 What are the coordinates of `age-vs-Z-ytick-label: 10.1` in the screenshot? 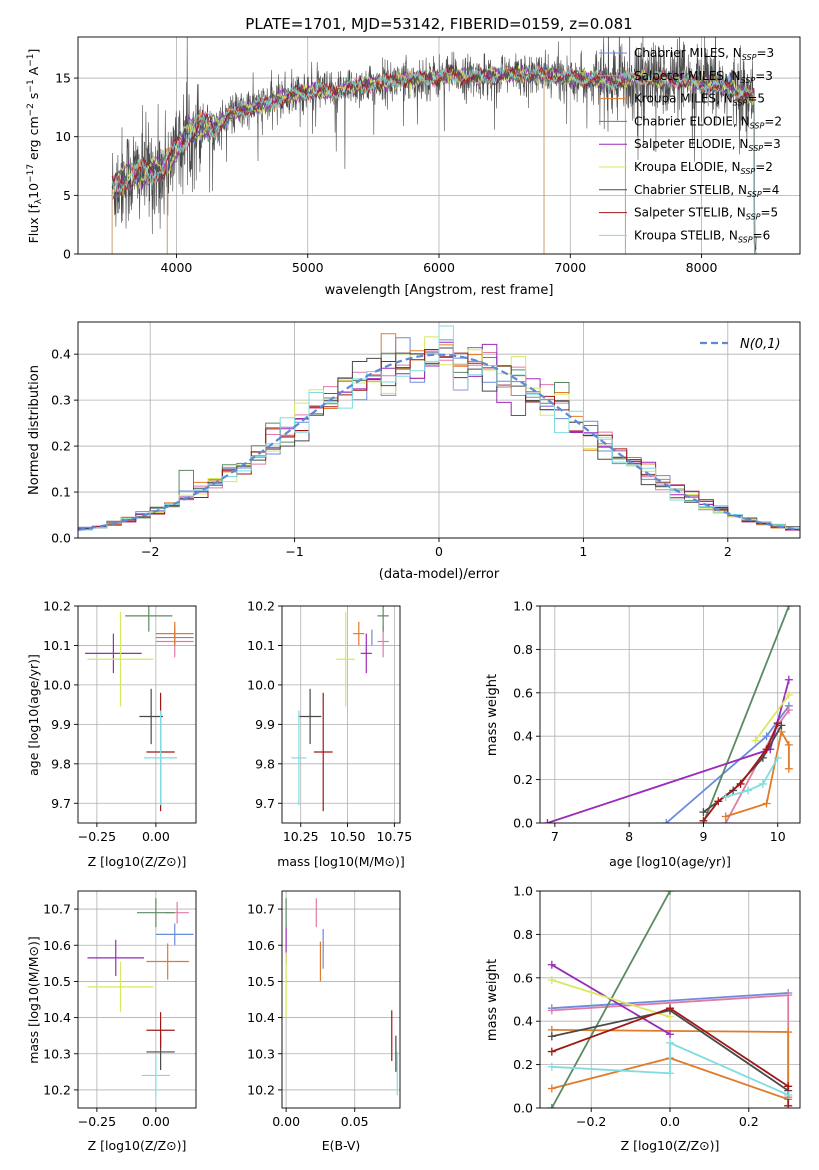 It's located at (57, 645).